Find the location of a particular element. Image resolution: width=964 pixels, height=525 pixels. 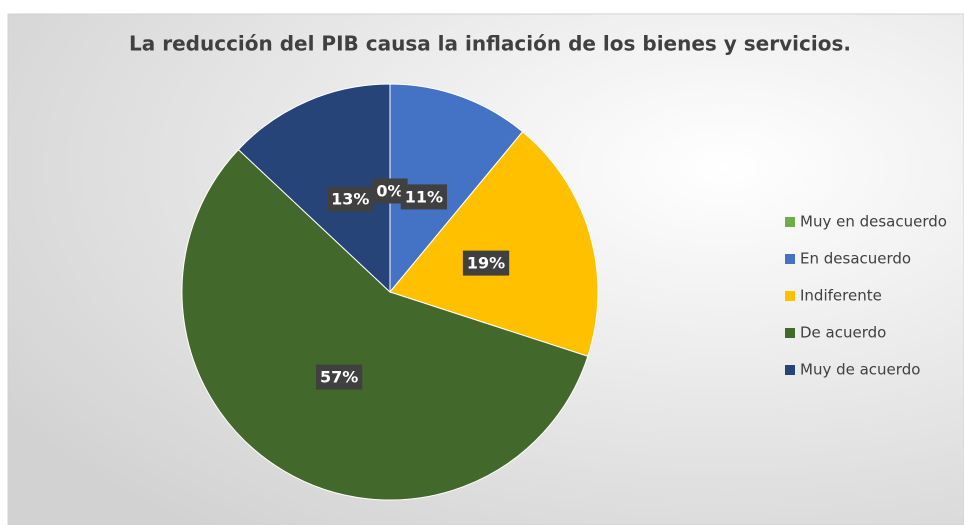

data-label: 13% is located at coordinates (350, 199).